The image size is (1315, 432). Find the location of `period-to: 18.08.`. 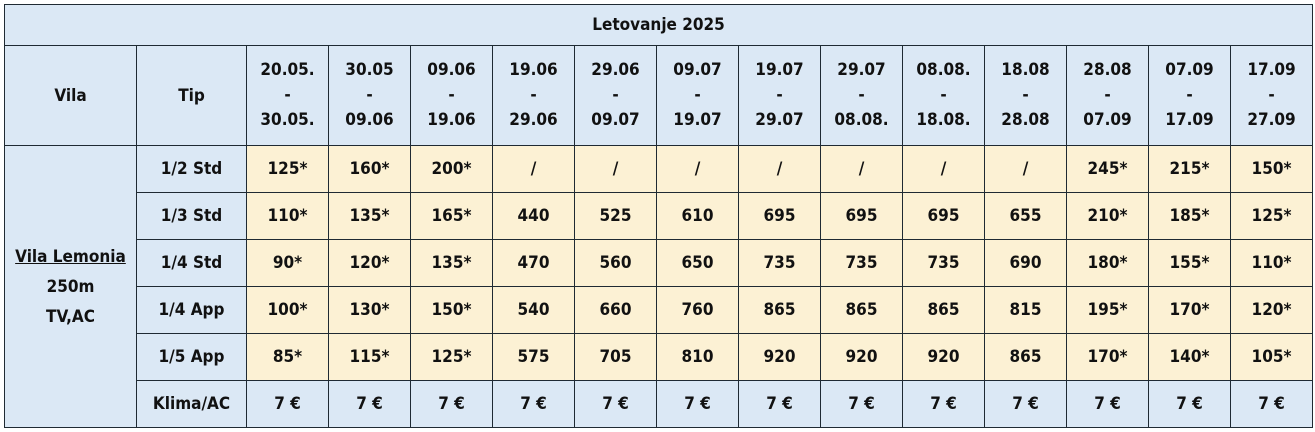

period-to: 18.08. is located at coordinates (943, 120).